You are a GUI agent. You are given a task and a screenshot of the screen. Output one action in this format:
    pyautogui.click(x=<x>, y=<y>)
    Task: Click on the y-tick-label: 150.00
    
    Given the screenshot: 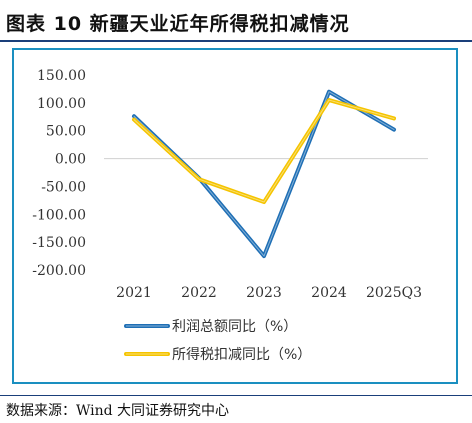 What is the action you would take?
    pyautogui.click(x=61, y=76)
    